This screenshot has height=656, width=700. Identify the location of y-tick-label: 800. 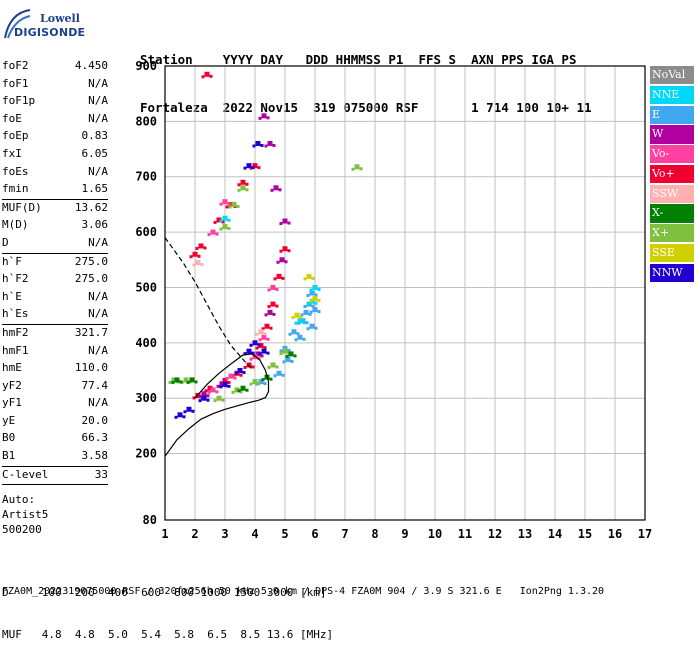
(146, 121).